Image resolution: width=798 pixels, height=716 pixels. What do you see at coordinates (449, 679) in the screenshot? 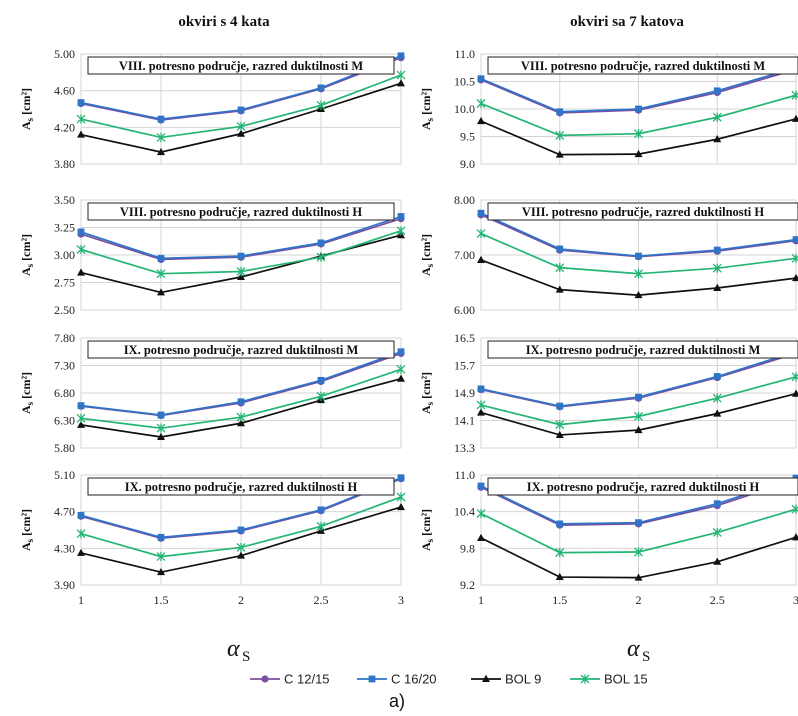
I see `legend: C 12/15 C 16/20 BOL 9 BOL 15` at bounding box center [449, 679].